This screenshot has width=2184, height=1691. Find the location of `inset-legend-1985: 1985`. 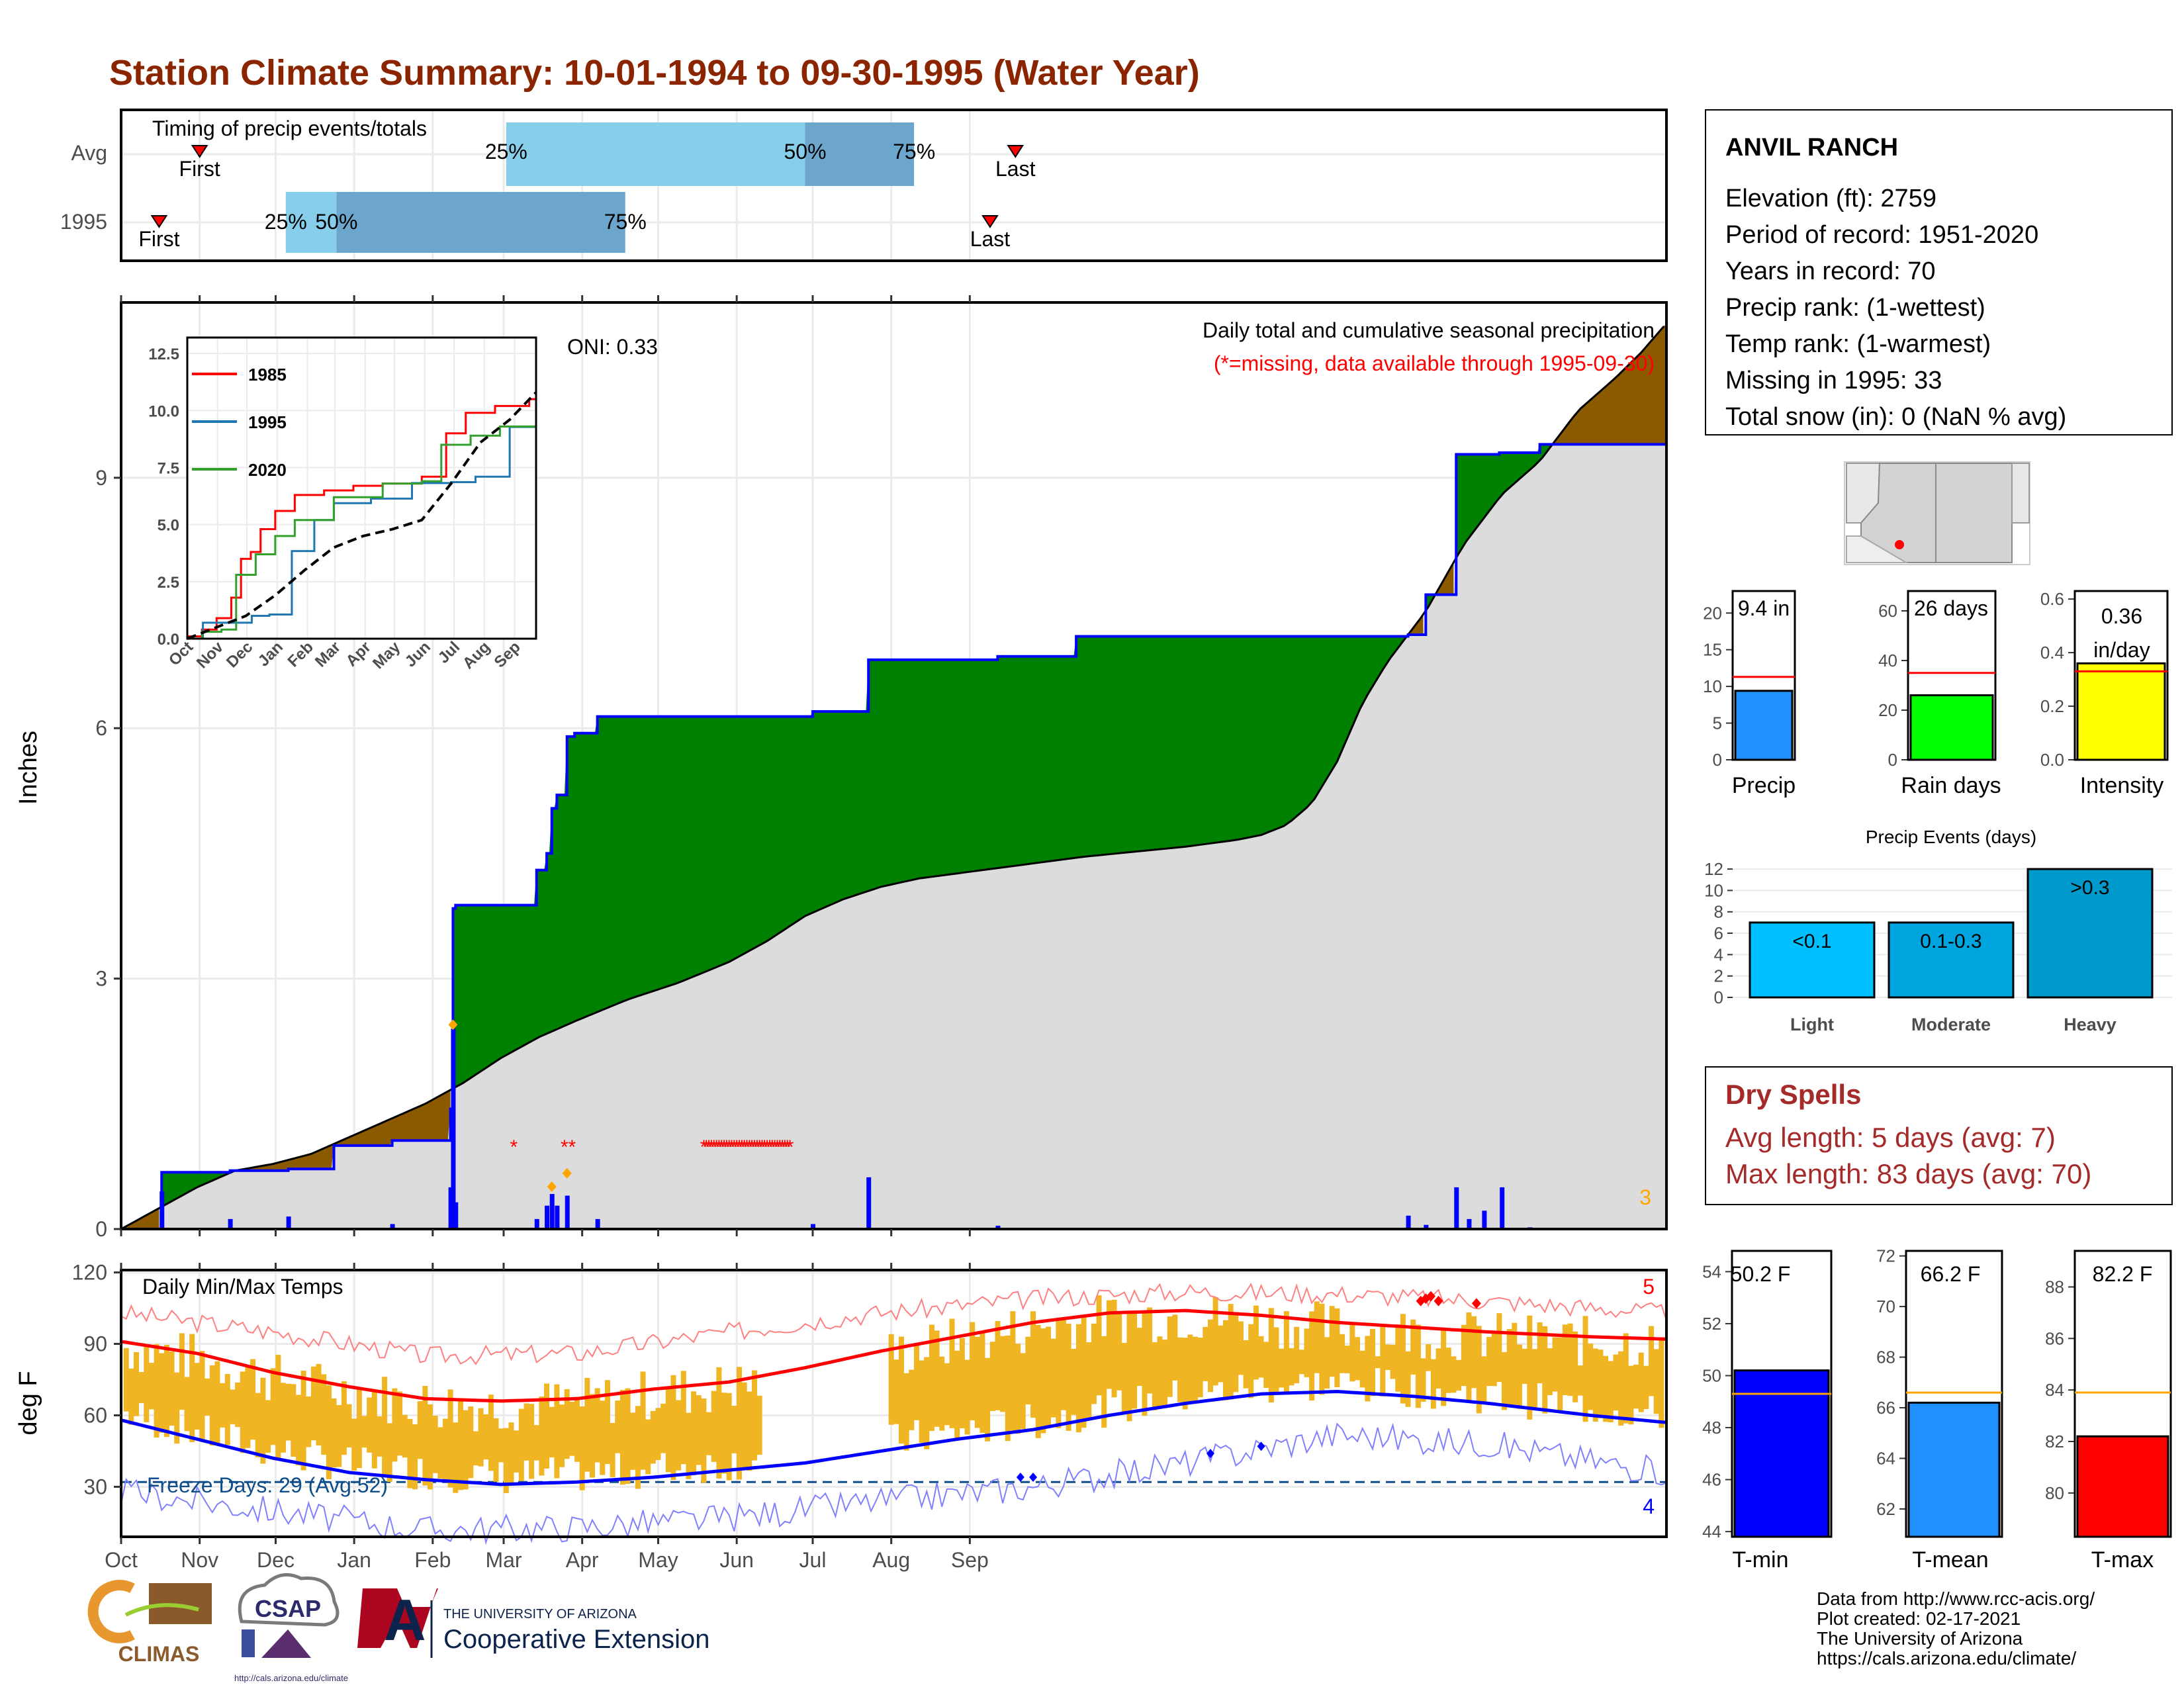

inset-legend-1985: 1985 is located at coordinates (267, 375).